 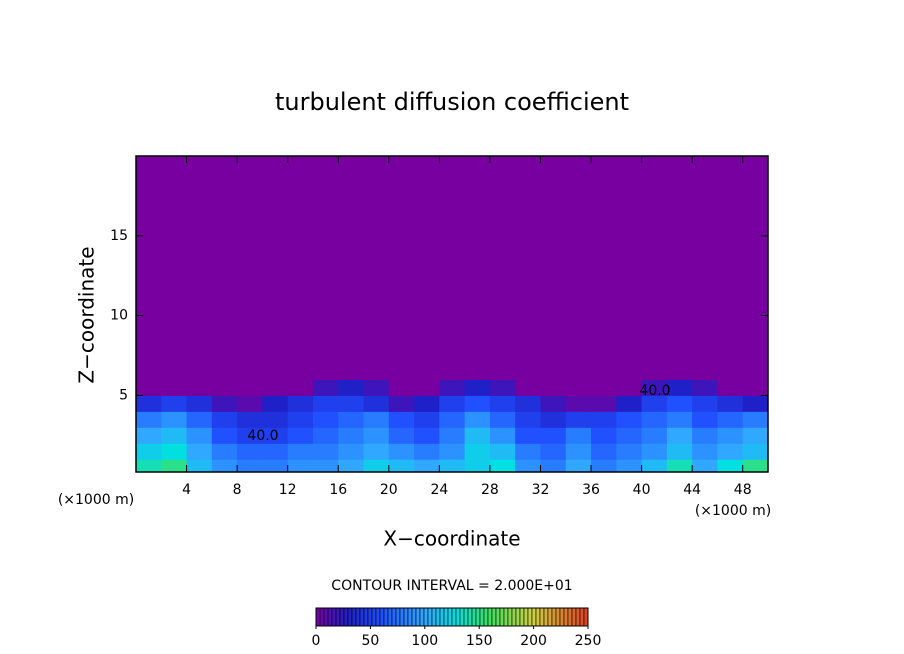 I want to click on x-tick-label: 24, so click(x=439, y=490).